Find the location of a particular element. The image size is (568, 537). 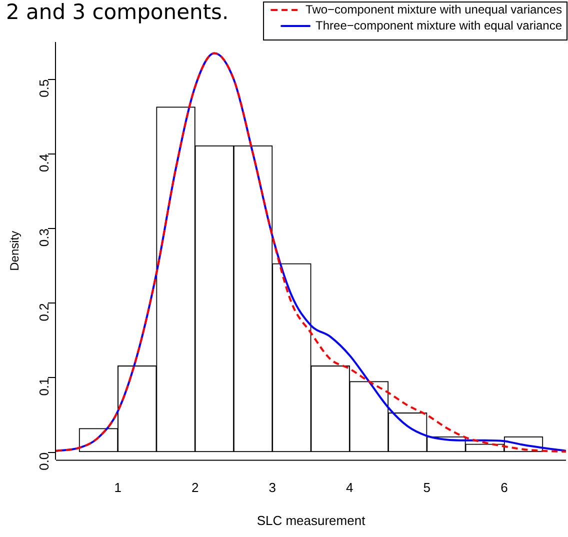

legend-label: Two−component mixture with unequal variances is located at coordinates (434, 9).